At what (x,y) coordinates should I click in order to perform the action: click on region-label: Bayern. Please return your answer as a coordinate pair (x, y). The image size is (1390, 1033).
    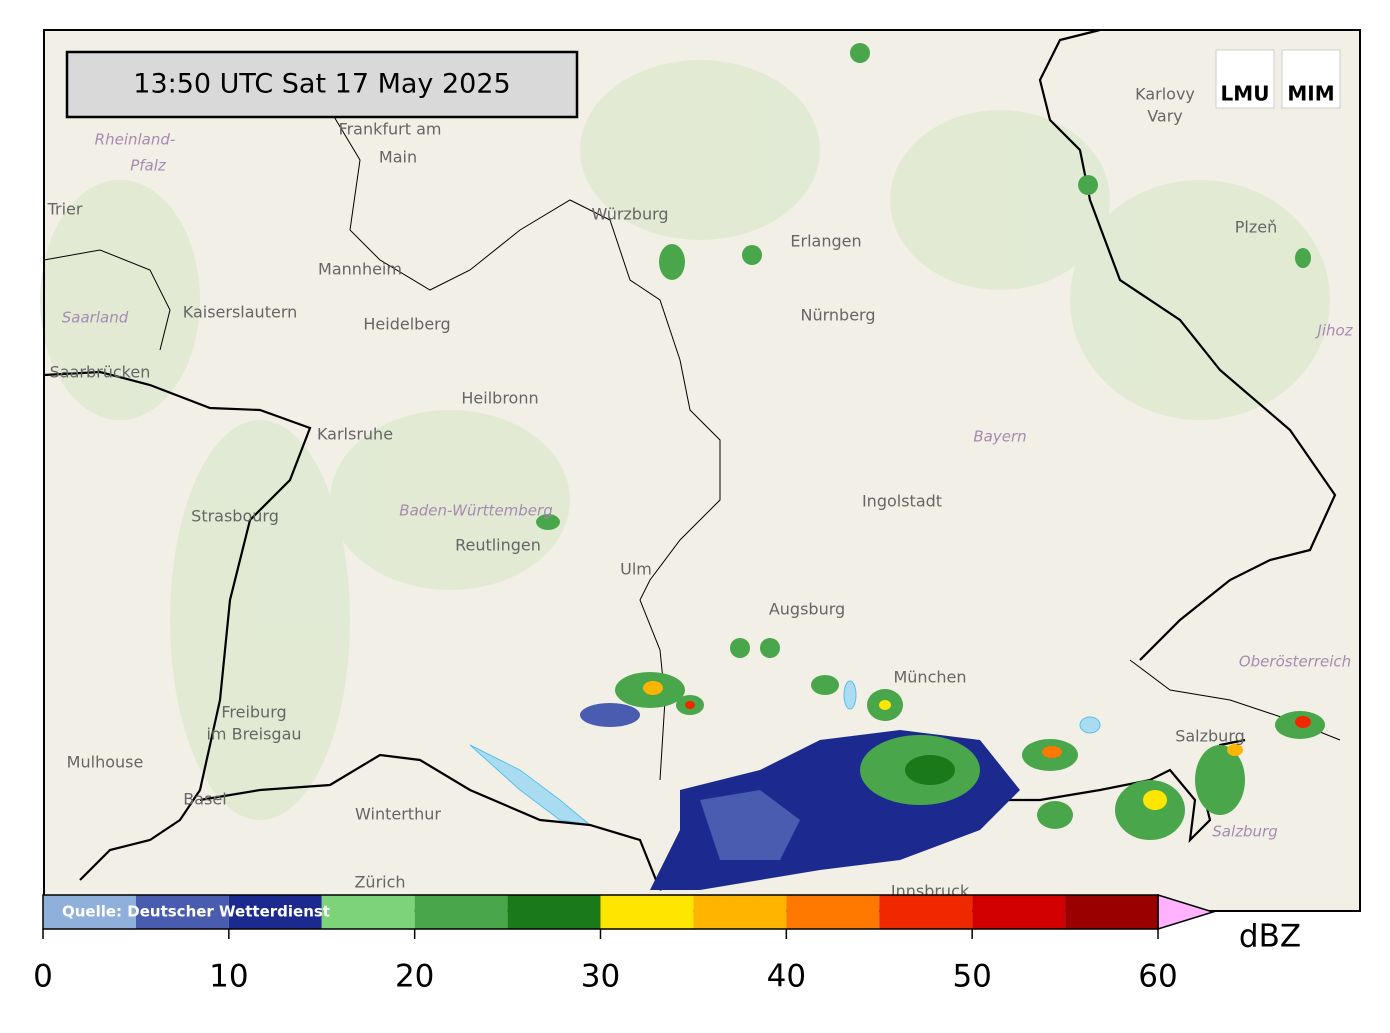
    Looking at the image, I should click on (999, 437).